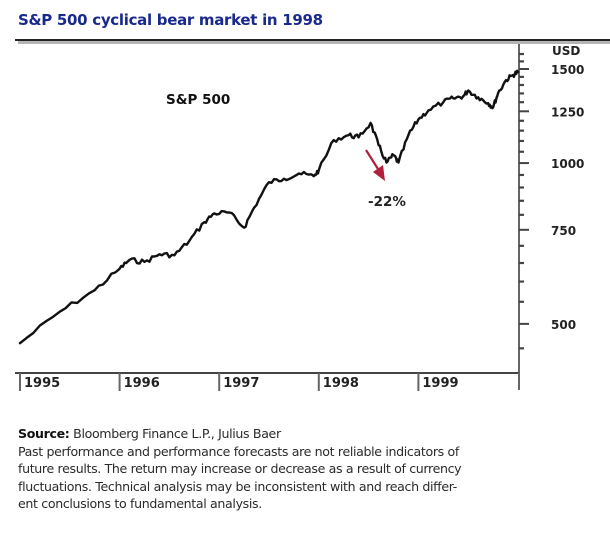 Image resolution: width=610 pixels, height=538 pixels. I want to click on x-tick-label: 1998, so click(341, 383).